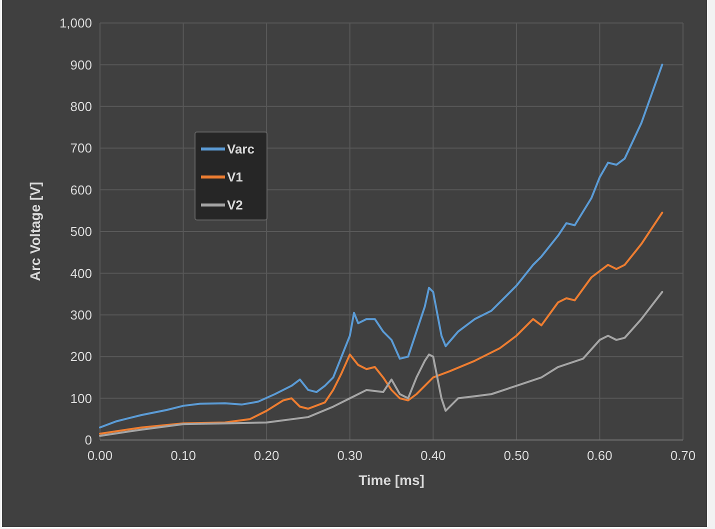  I want to click on y-tick-label: 0, so click(88, 440).